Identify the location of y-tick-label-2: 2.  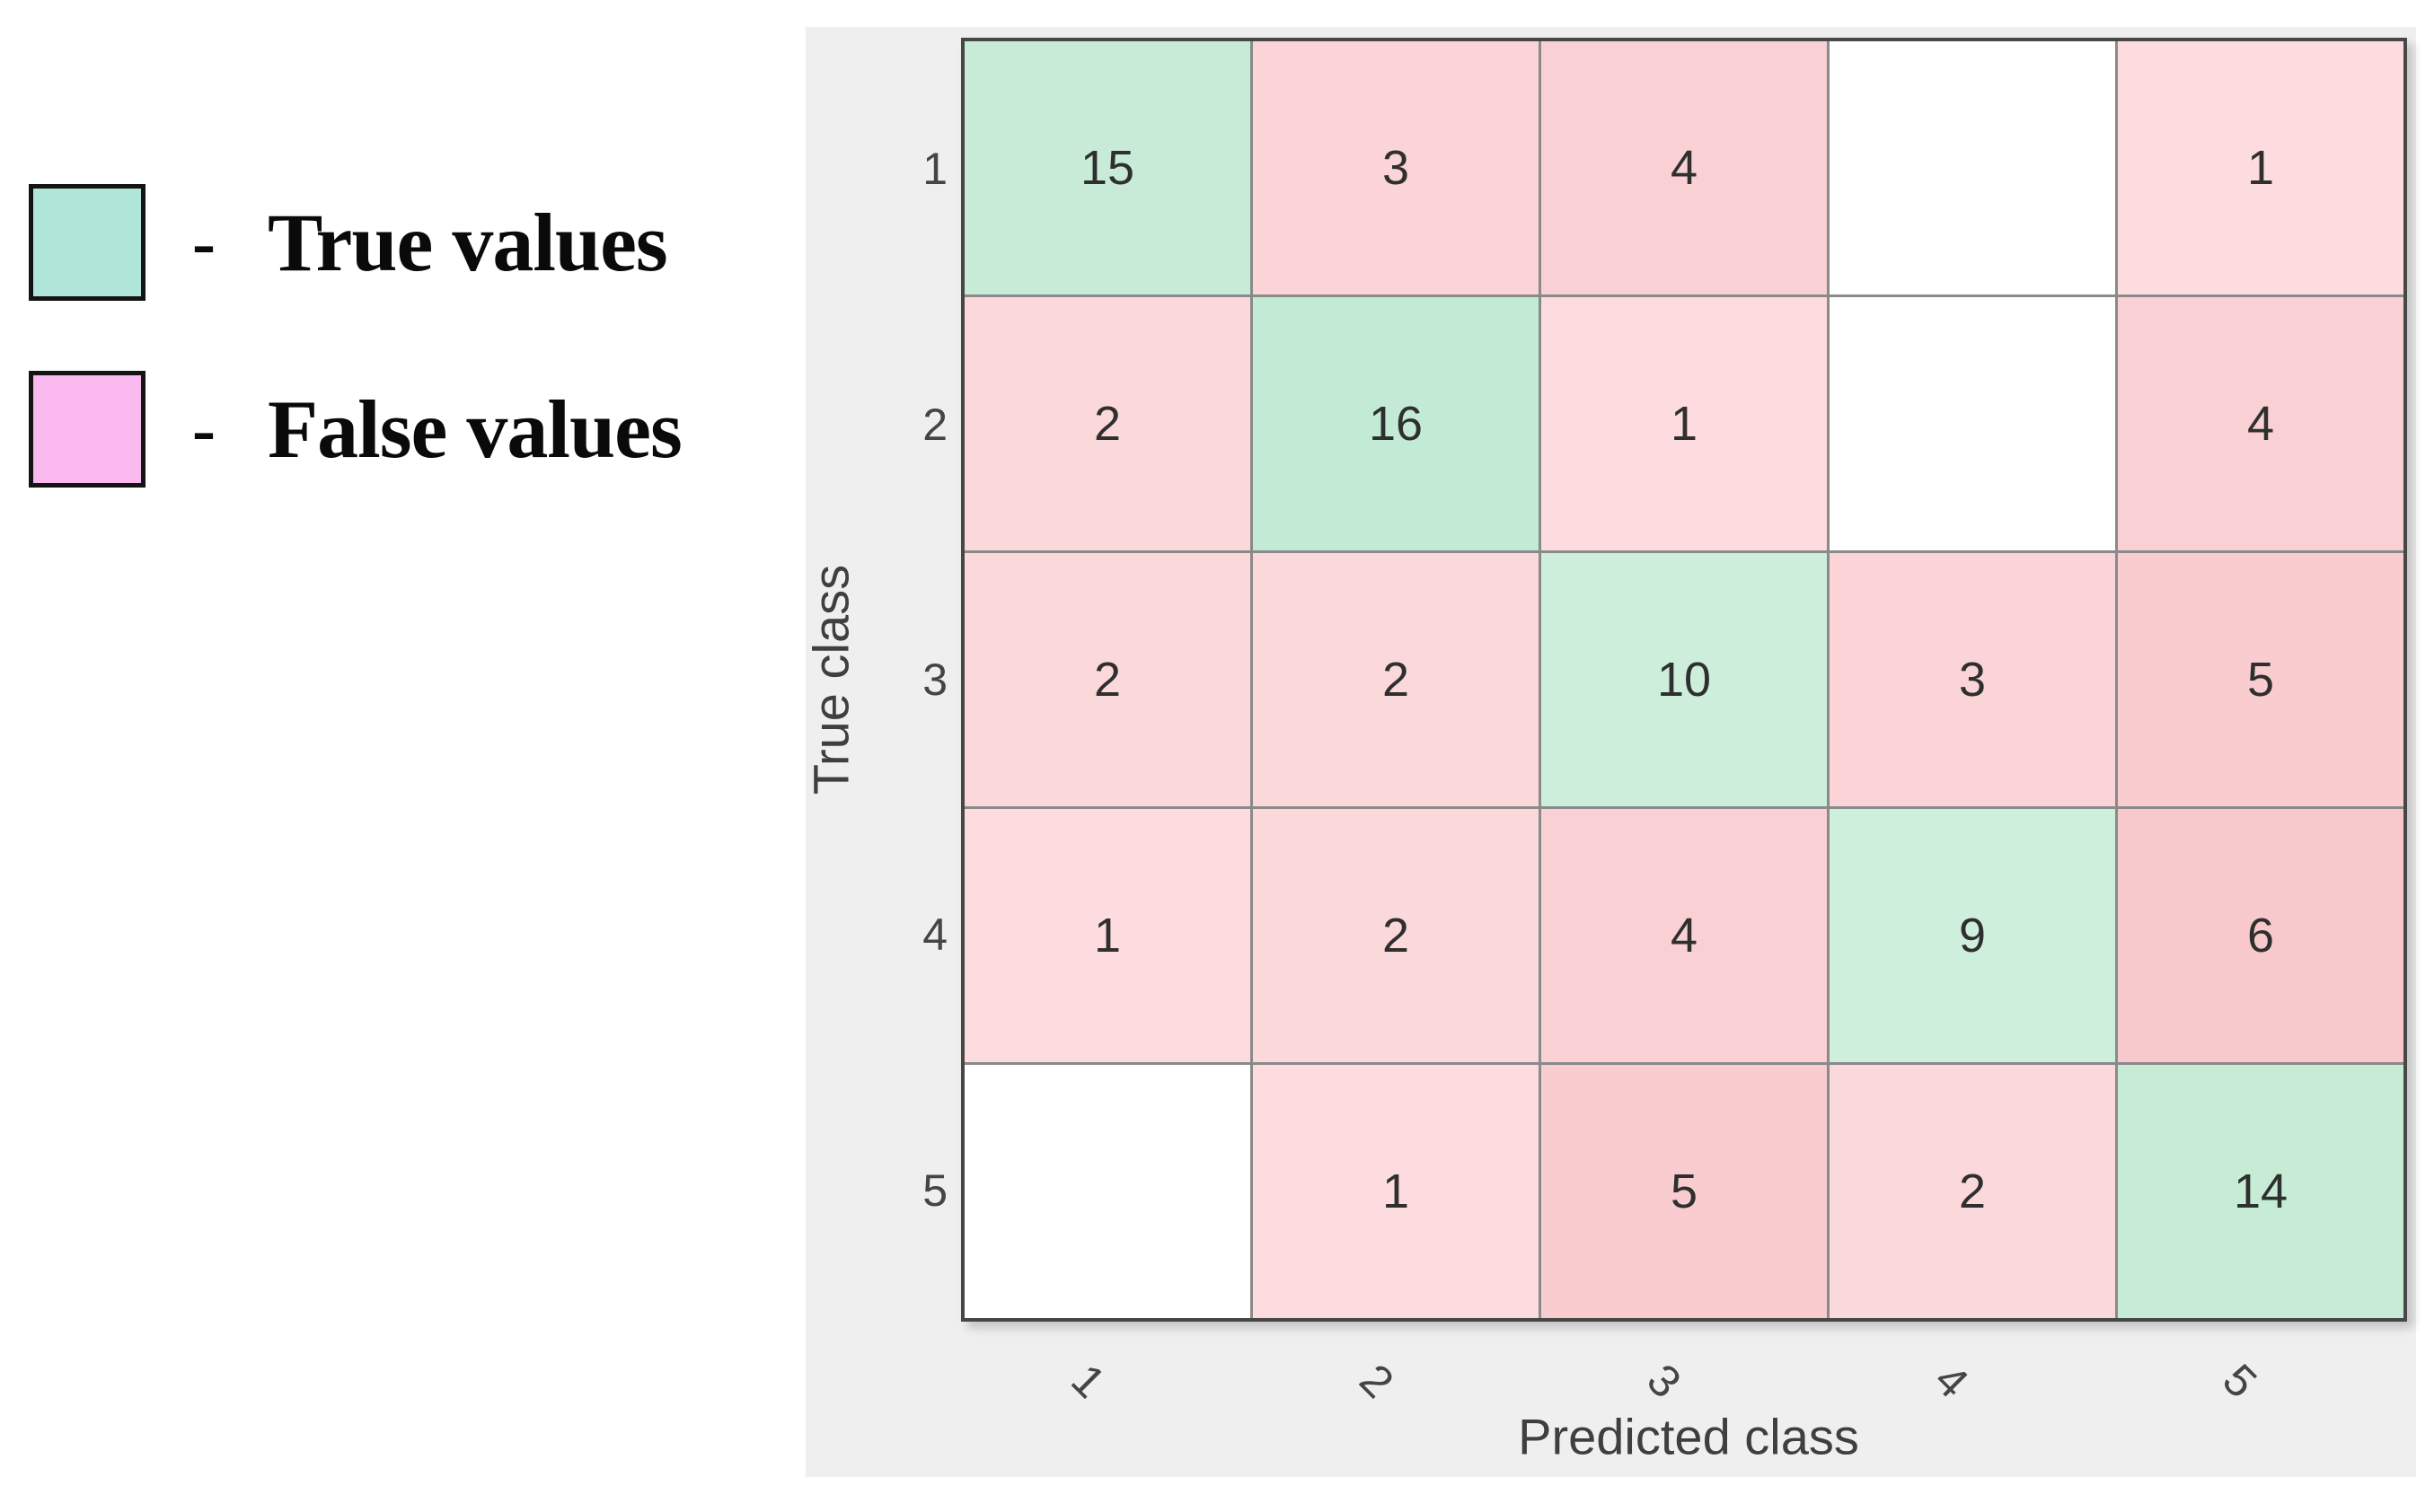
(935, 424).